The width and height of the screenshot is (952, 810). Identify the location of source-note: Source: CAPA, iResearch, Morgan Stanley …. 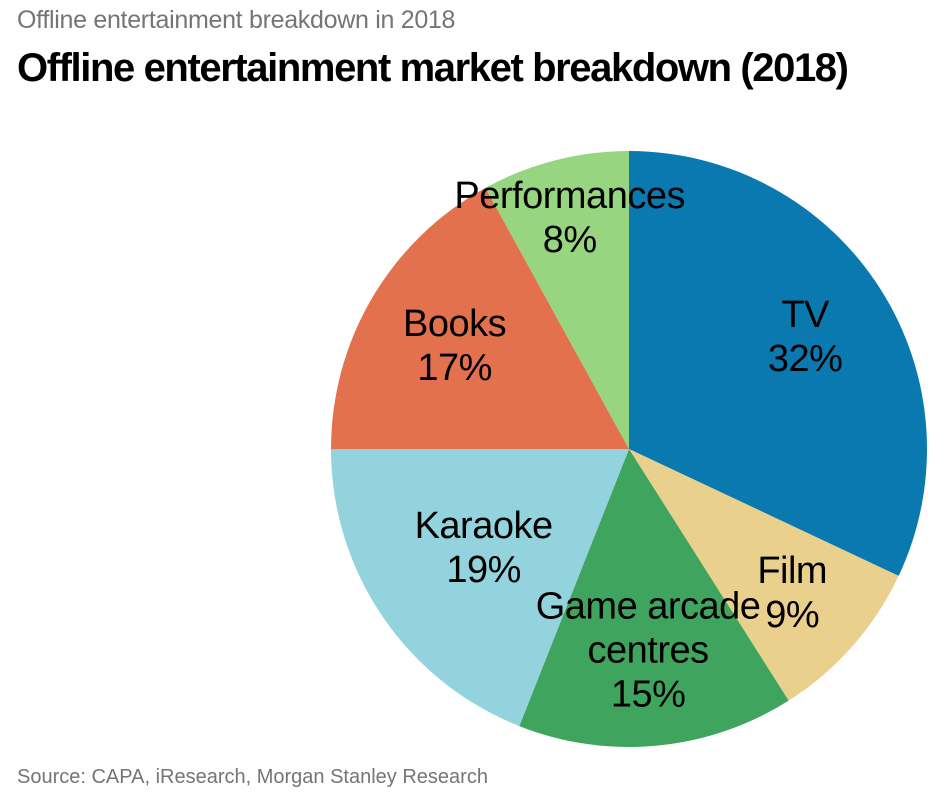
(252, 777).